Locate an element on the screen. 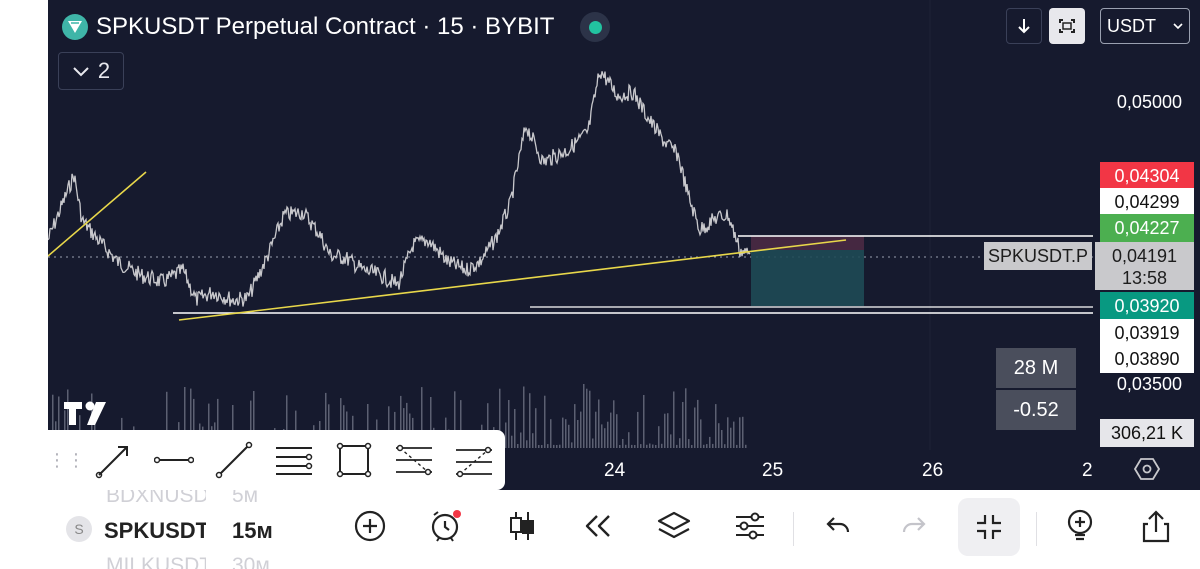  parallel-lines-icon is located at coordinates (294, 461).